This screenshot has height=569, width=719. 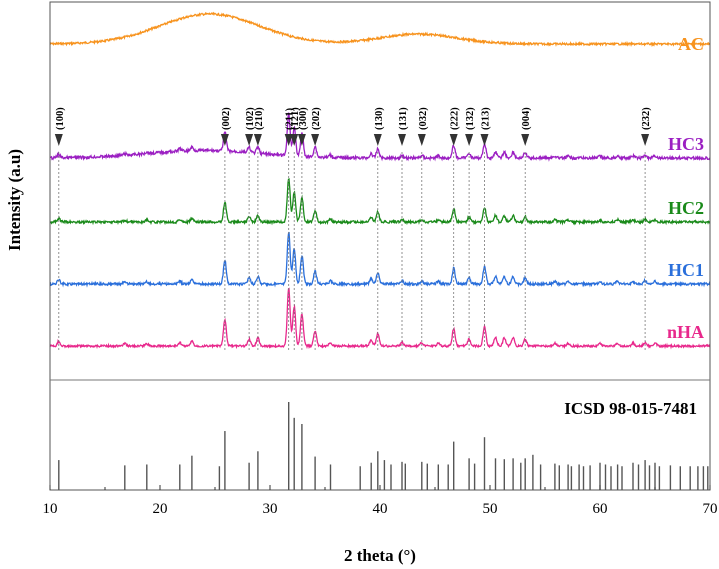 I want to click on hkl-label: (300), so click(x=303, y=118).